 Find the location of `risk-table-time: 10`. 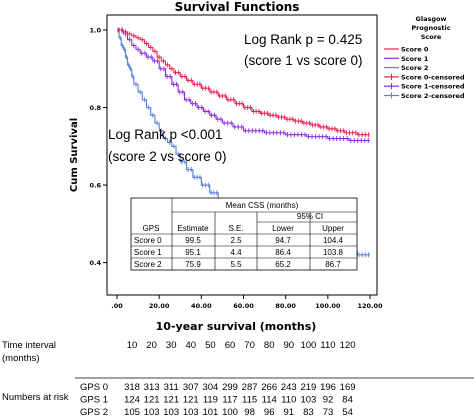

risk-table-time: 10 is located at coordinates (132, 345).